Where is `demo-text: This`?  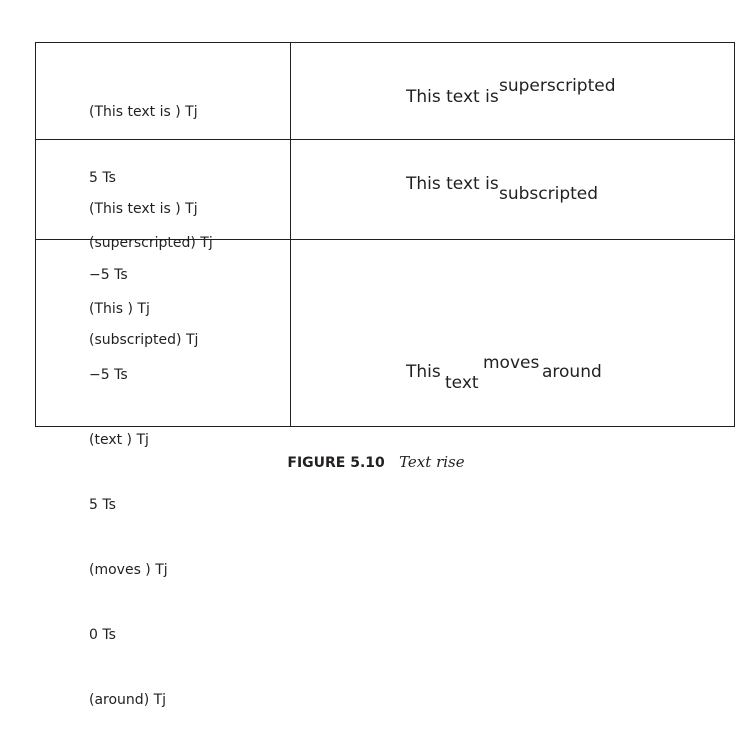
demo-text: This is located at coordinates (423, 372).